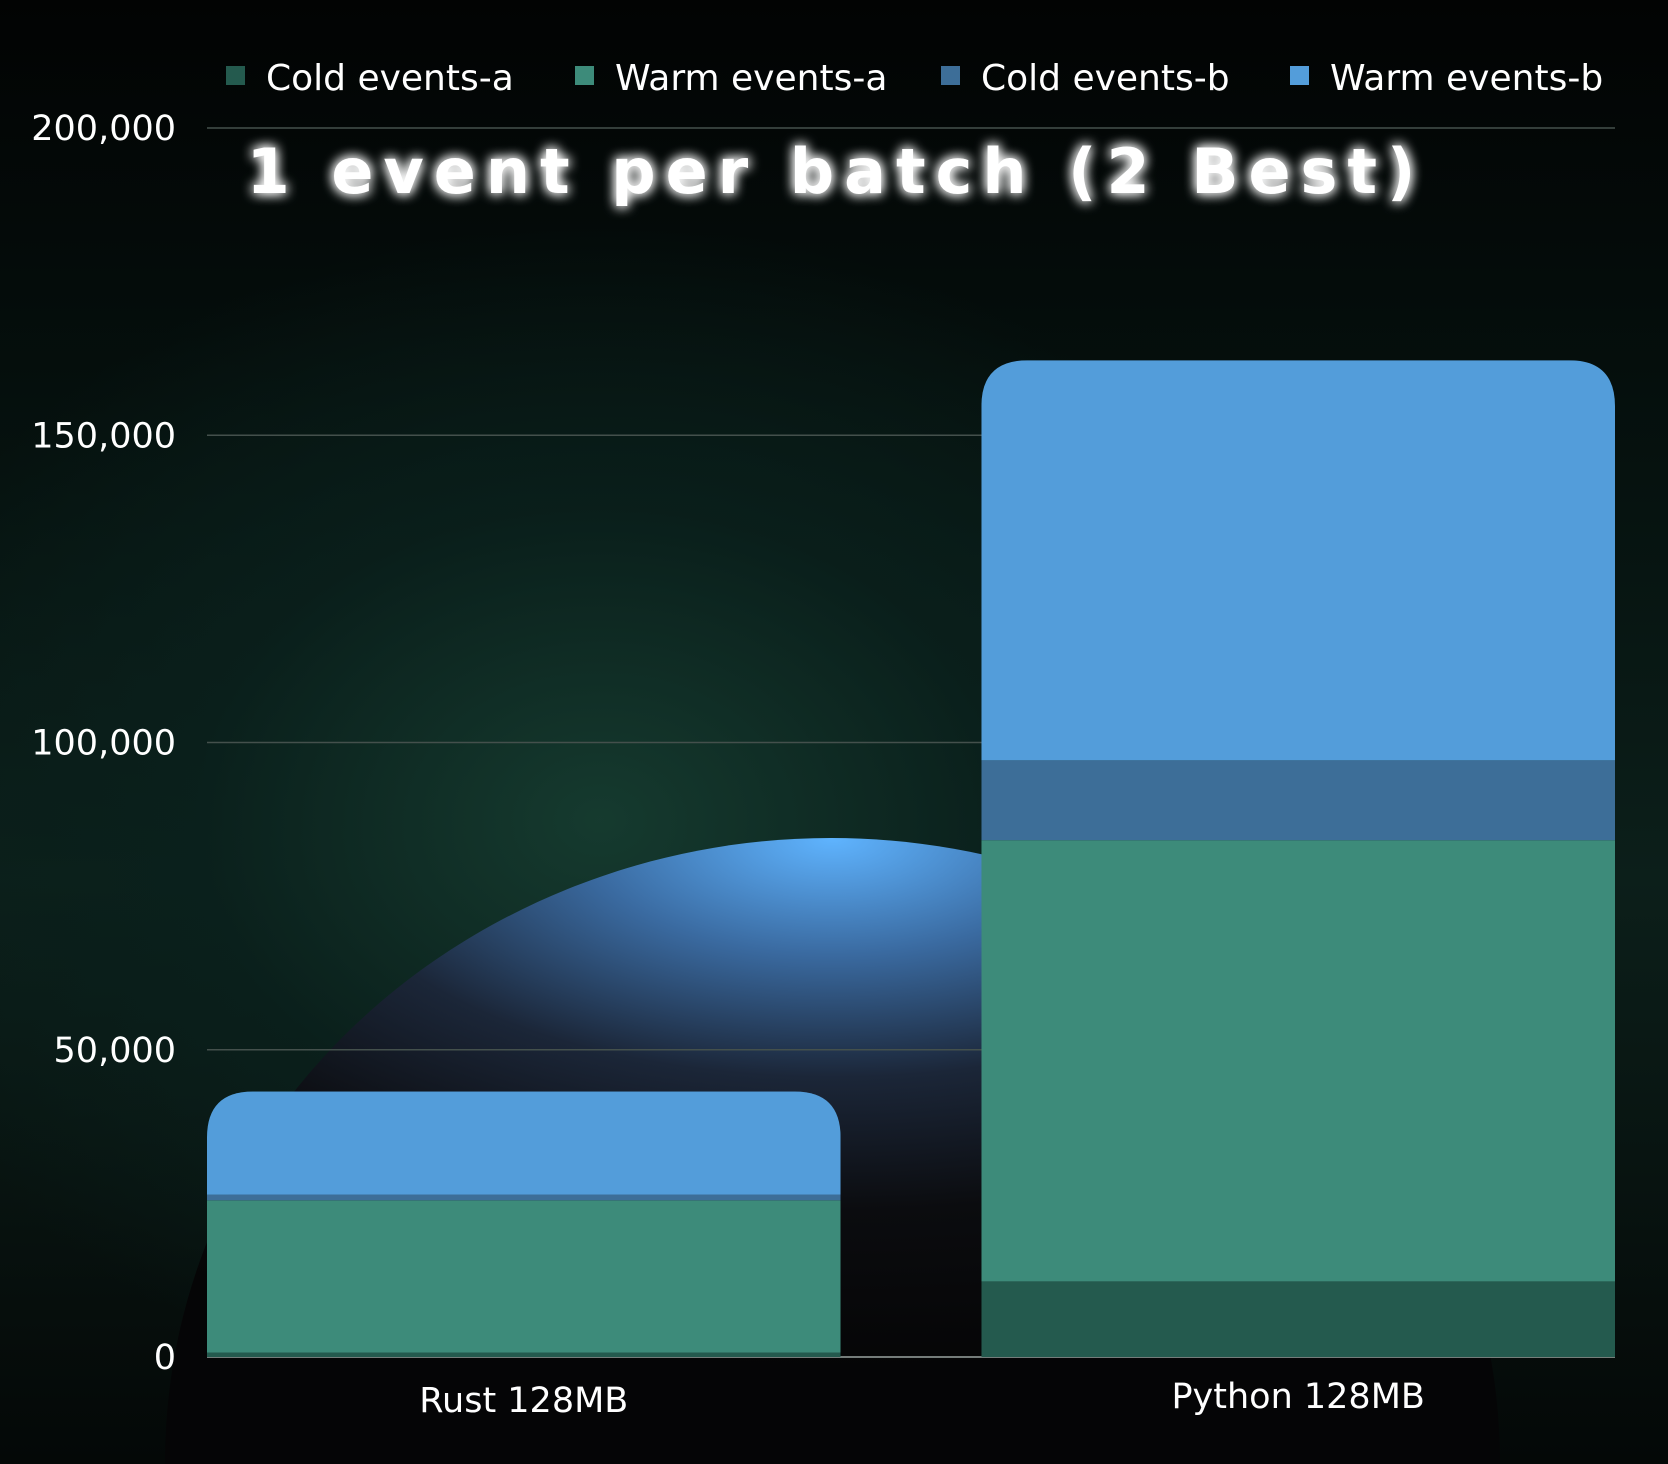 This screenshot has width=1668, height=1464. What do you see at coordinates (103, 744) in the screenshot?
I see `y-tick-label: 100,000` at bounding box center [103, 744].